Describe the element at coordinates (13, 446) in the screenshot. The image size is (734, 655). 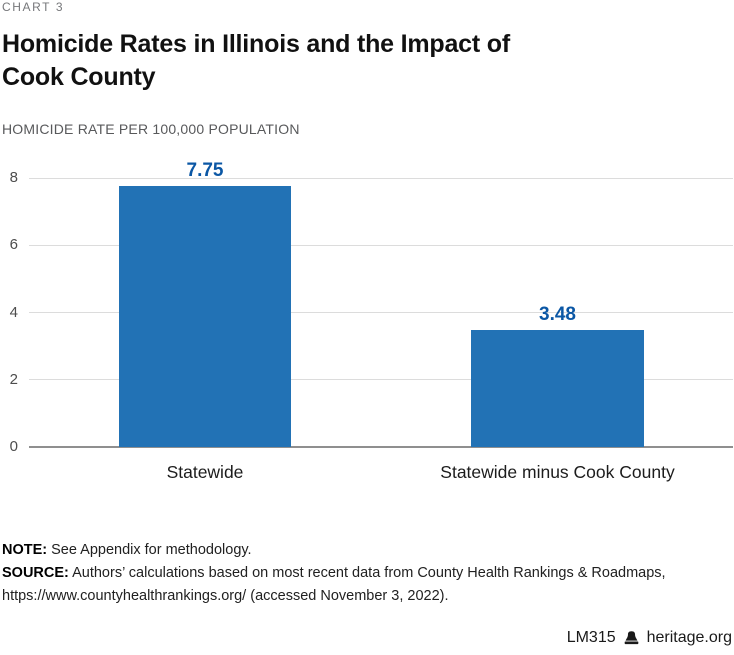
I see `y-tick-label: 0` at that location.